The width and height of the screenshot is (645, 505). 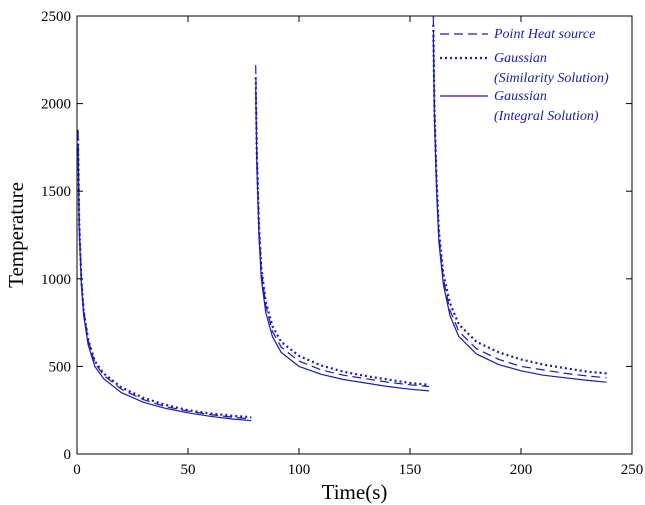 What do you see at coordinates (188, 470) in the screenshot?
I see `x-tick-label: 50` at bounding box center [188, 470].